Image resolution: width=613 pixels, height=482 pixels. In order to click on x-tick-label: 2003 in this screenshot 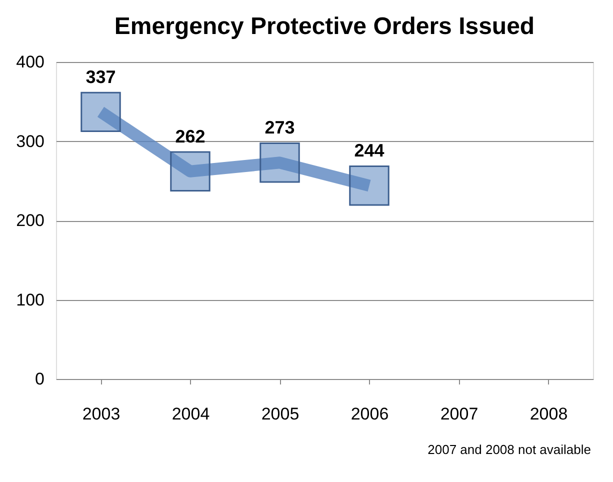, I will do `click(101, 414)`.